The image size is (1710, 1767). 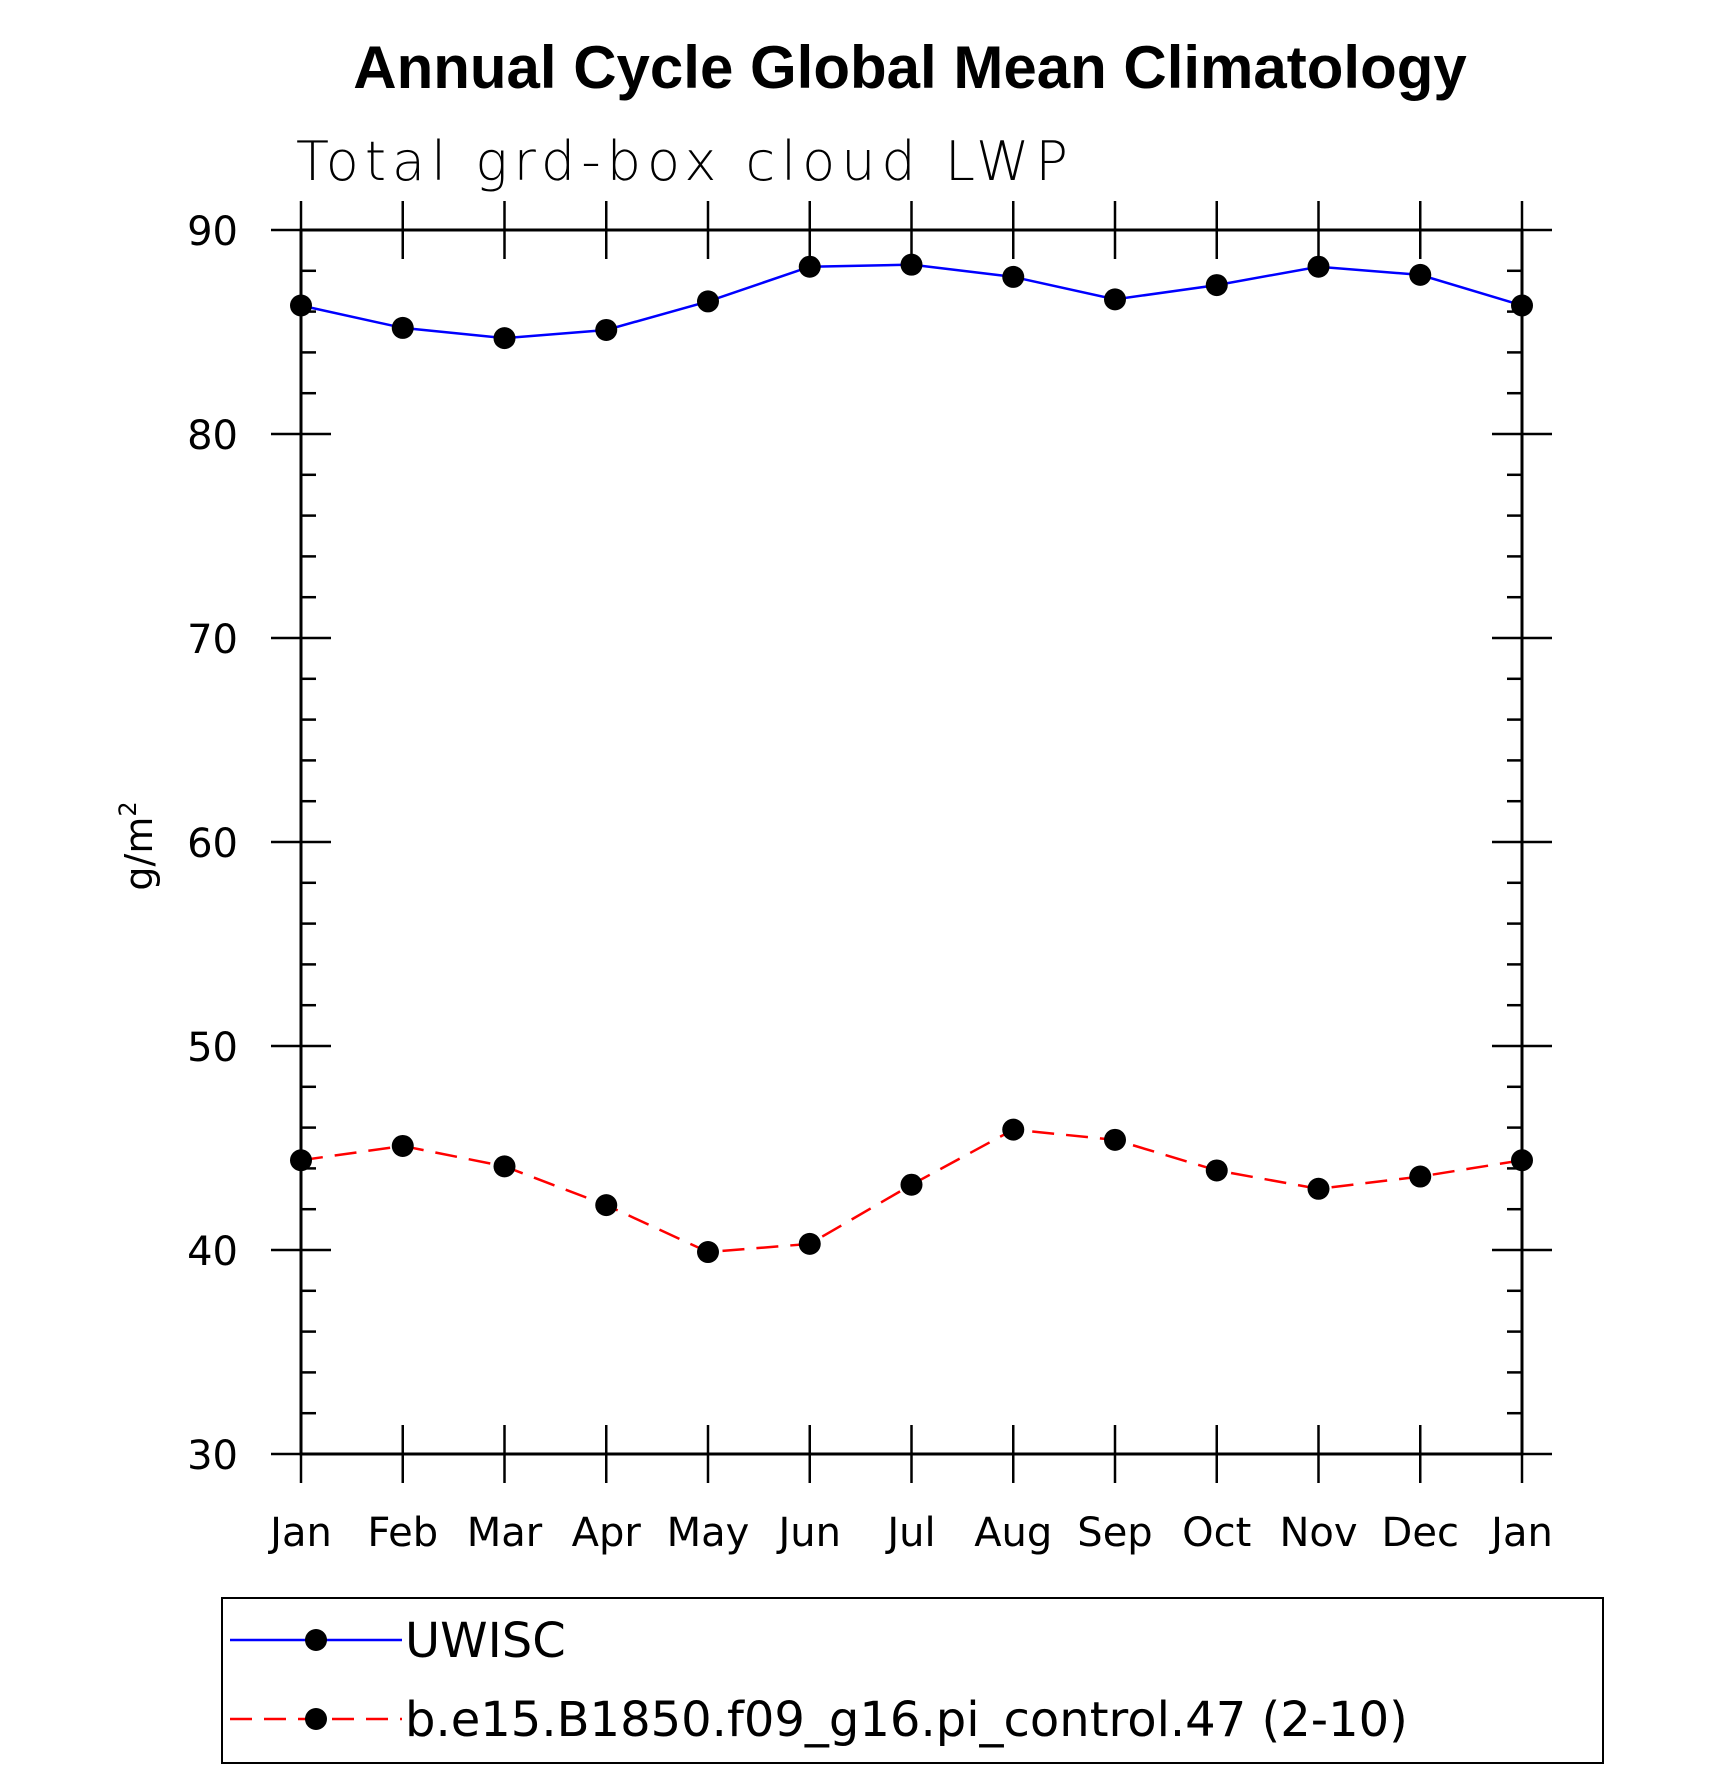 I want to click on x-tick-label: Mar, so click(x=505, y=1533).